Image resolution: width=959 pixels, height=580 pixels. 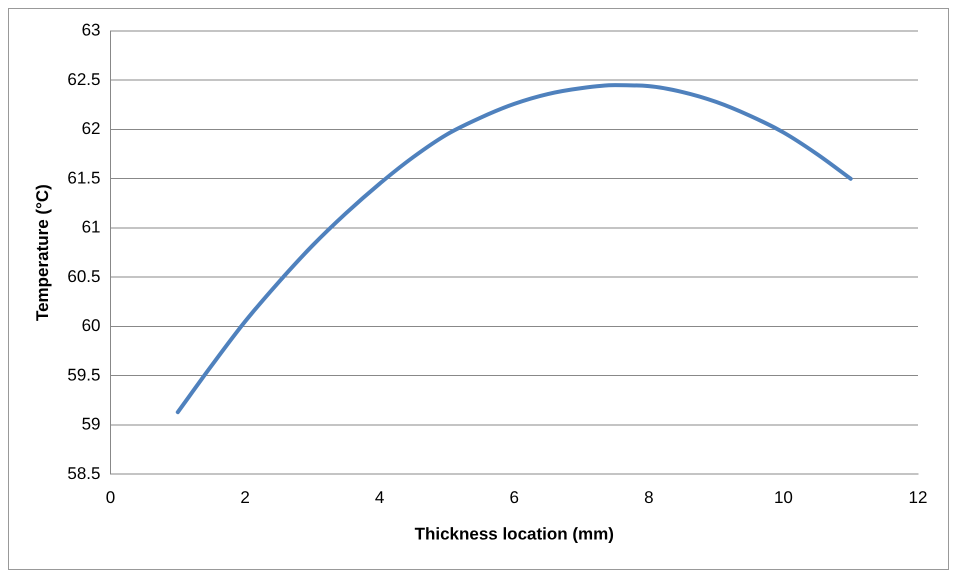 I want to click on y-tick-label: 62, so click(x=91, y=128).